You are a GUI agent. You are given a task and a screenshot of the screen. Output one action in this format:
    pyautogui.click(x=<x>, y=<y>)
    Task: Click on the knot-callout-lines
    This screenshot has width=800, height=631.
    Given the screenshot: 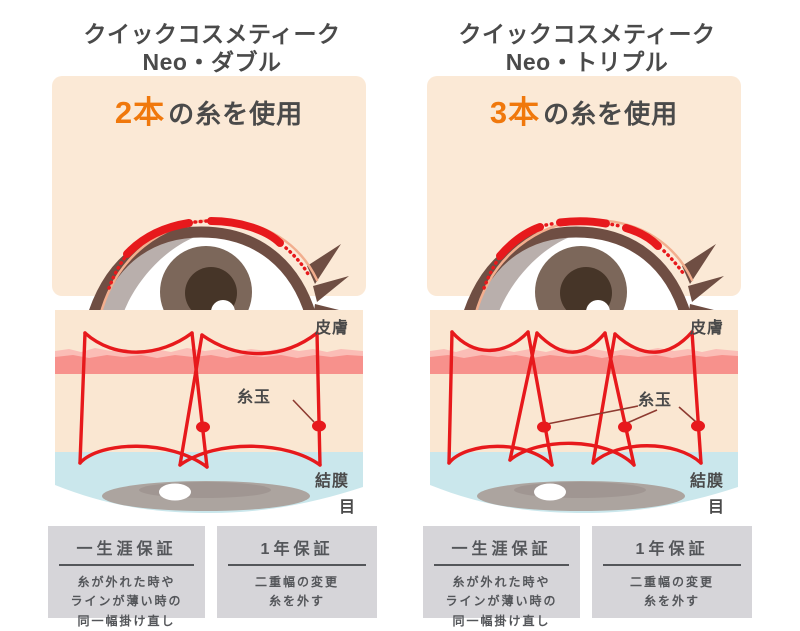 What is the action you would take?
    pyautogui.click(x=621, y=415)
    